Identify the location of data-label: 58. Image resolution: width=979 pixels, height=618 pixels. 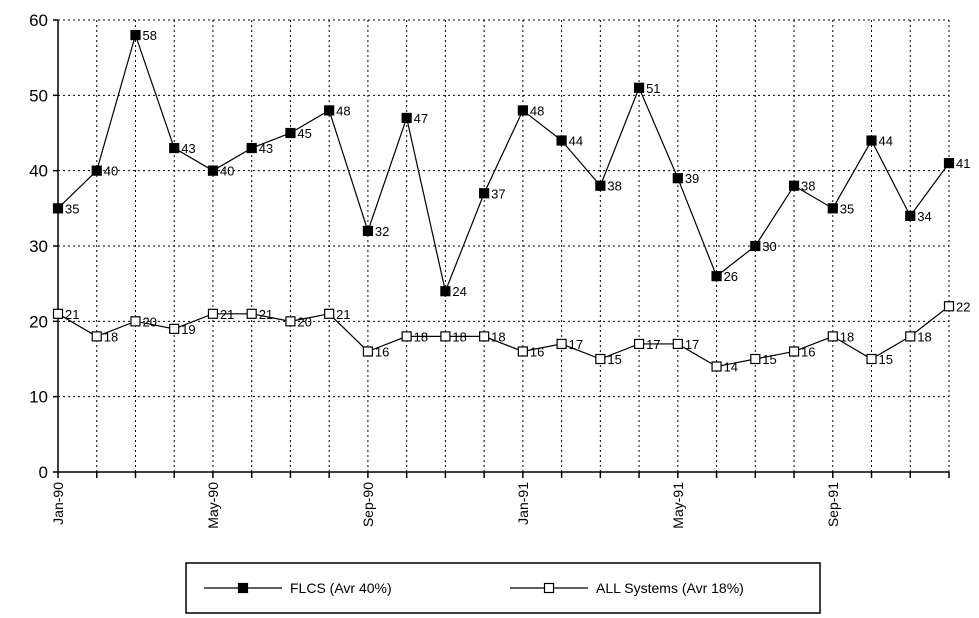
(149, 35).